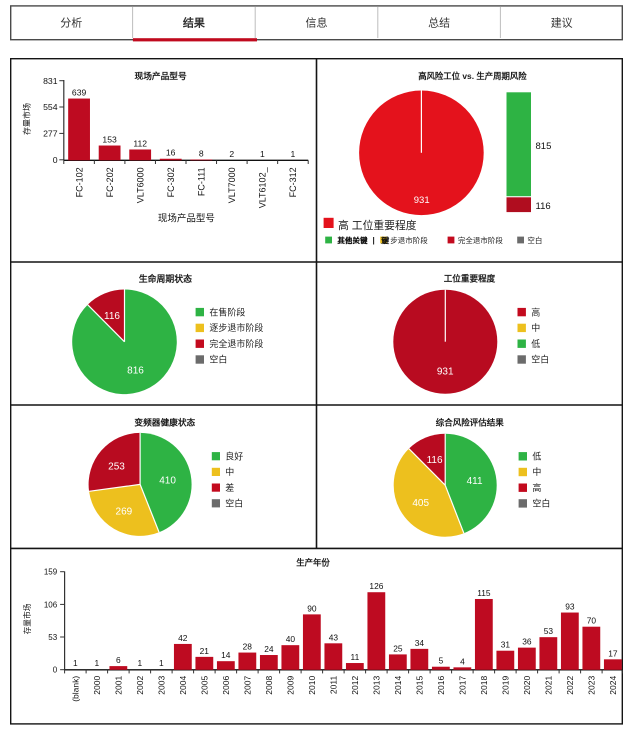  What do you see at coordinates (205, 651) in the screenshot?
I see `svg-text: 21` at bounding box center [205, 651].